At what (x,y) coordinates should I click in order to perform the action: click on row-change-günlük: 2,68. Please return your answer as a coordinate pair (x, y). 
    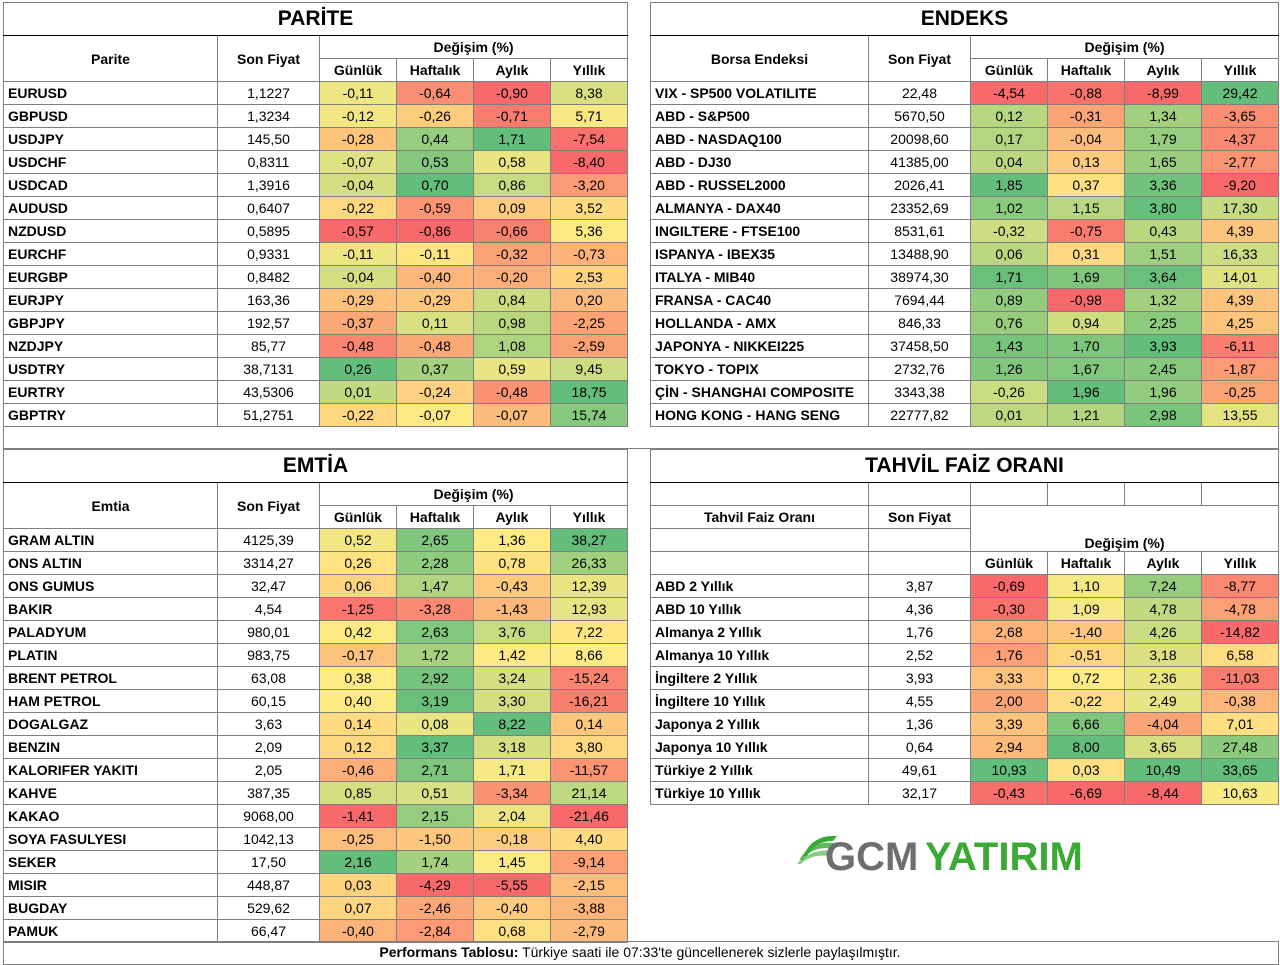
    Looking at the image, I should click on (1009, 632).